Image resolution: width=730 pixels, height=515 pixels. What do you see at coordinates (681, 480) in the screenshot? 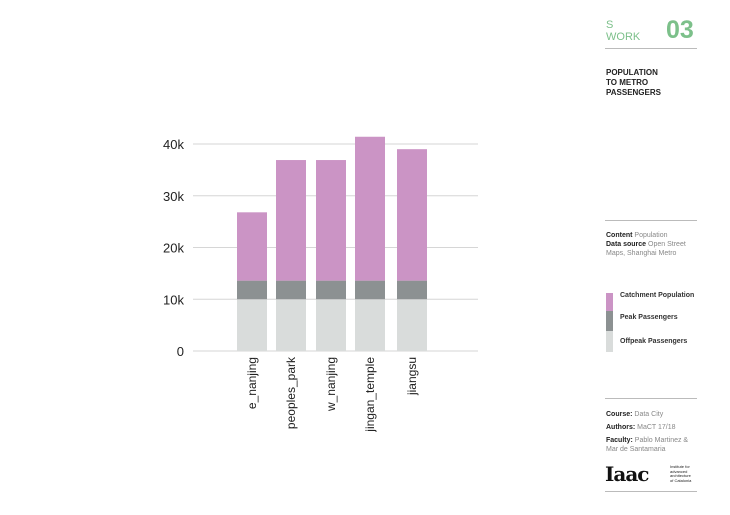
I see `caption-line: of Catalonia` at bounding box center [681, 480].